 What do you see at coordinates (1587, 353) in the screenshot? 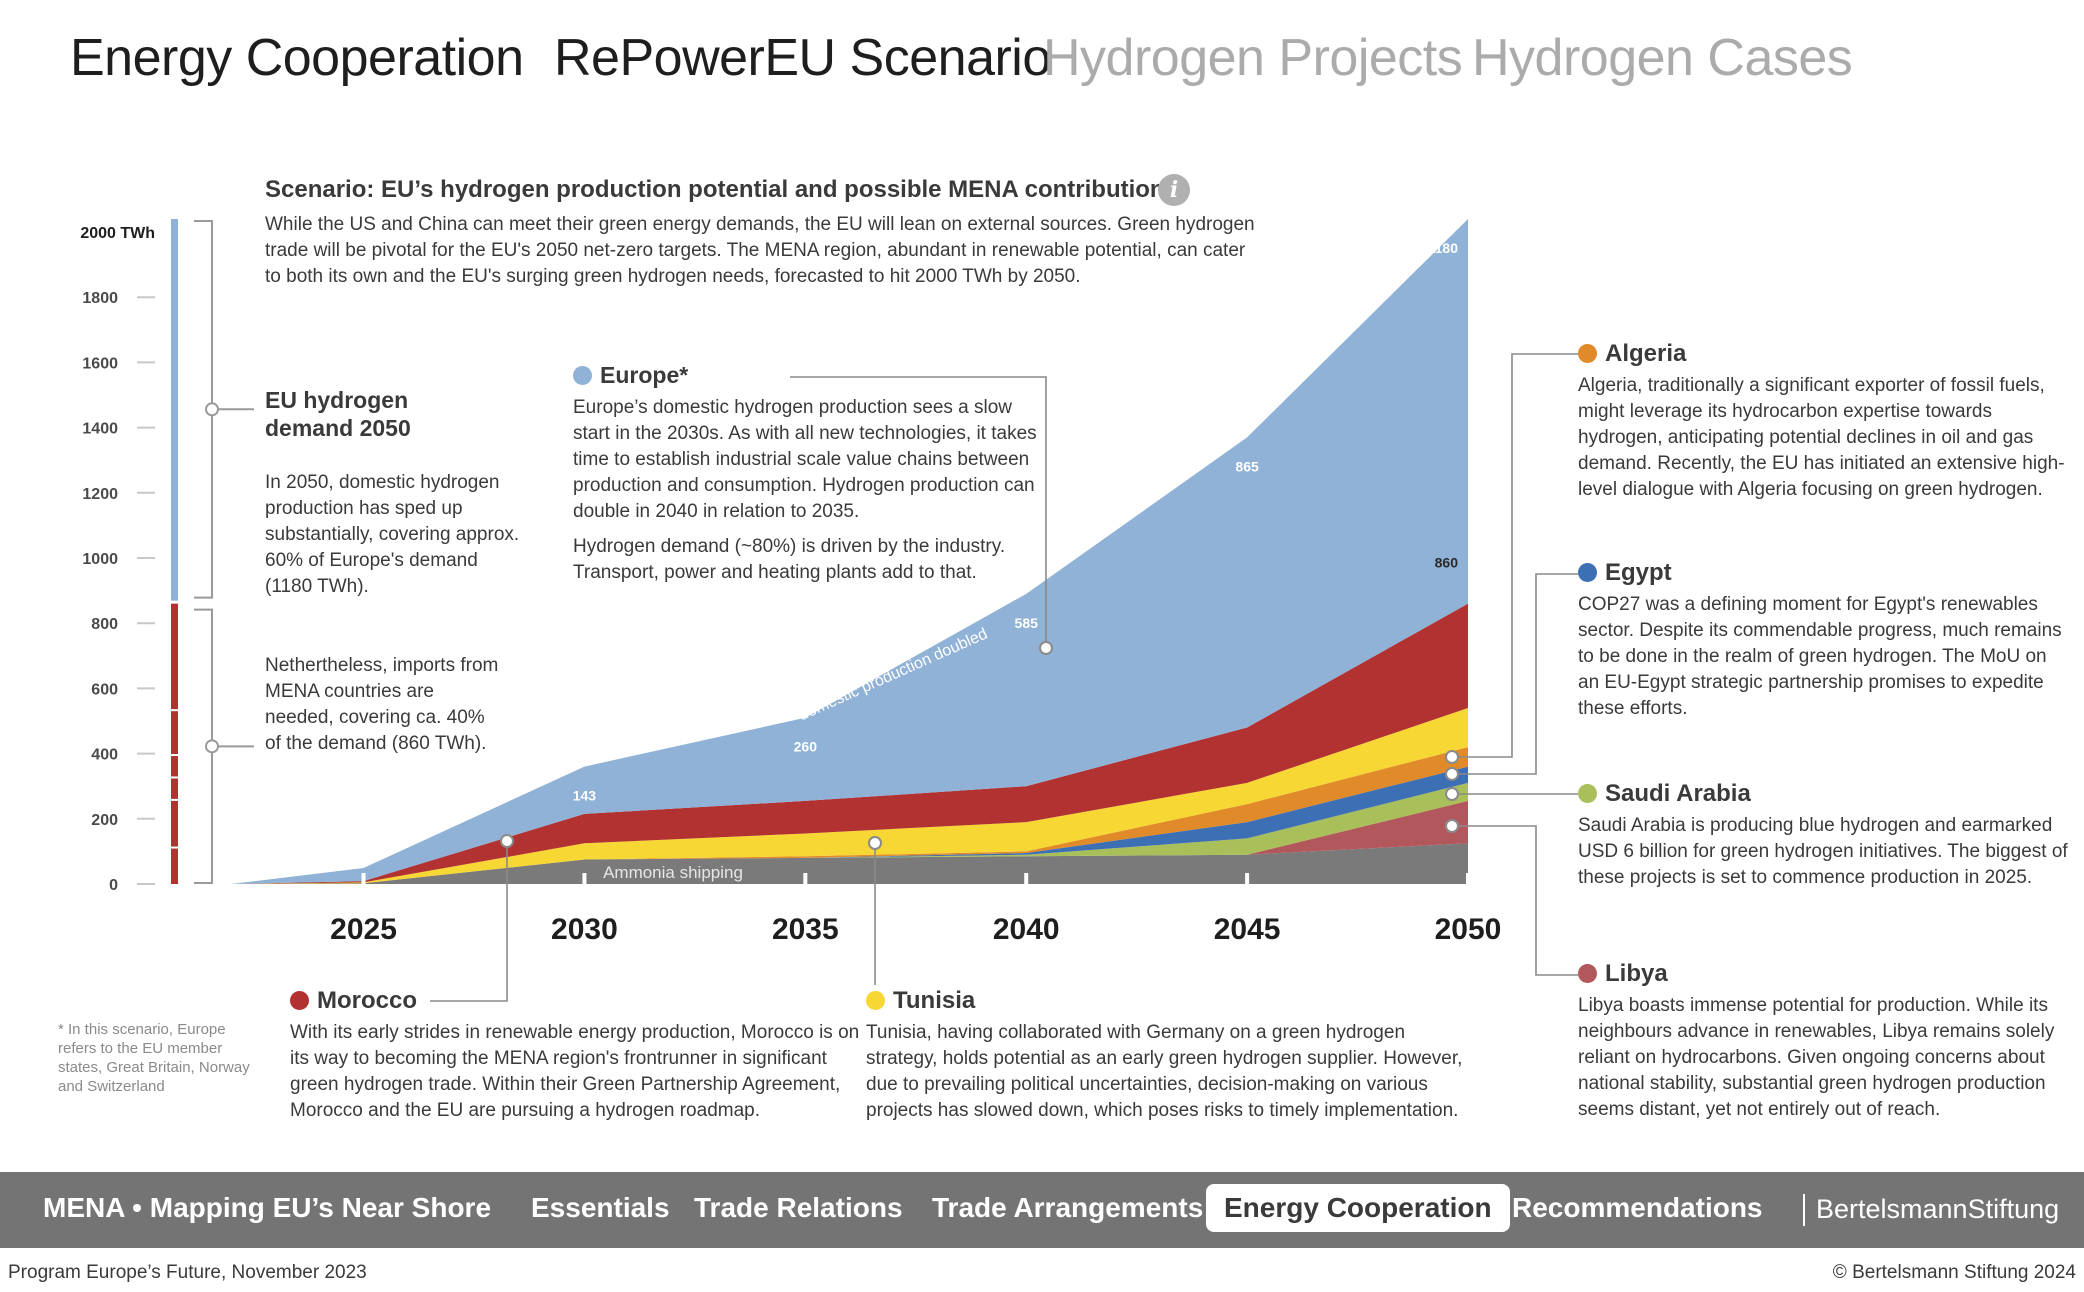
I see `algeria-dot-icon` at bounding box center [1587, 353].